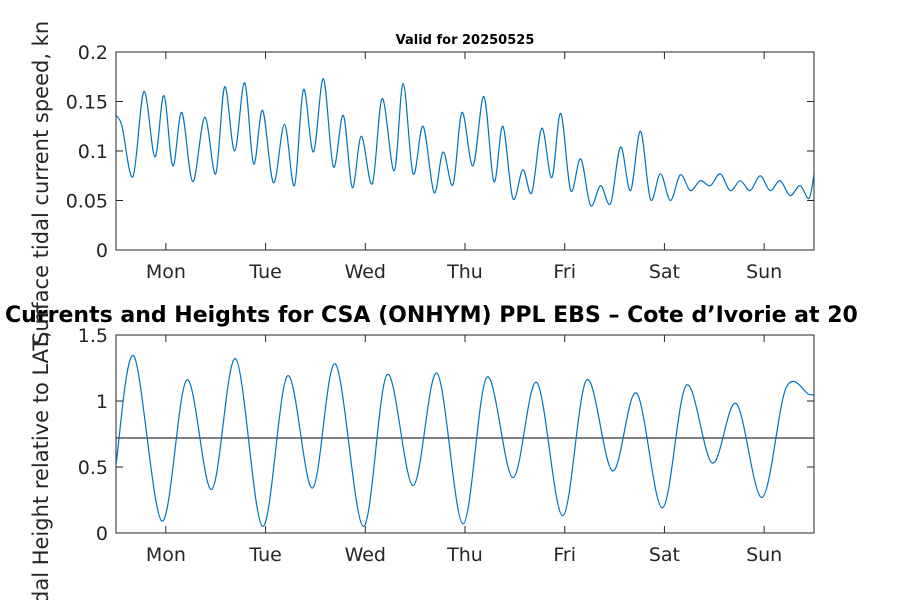 The image size is (900, 600). What do you see at coordinates (664, 555) in the screenshot?
I see `tidal-height-x-tick-label: Sat` at bounding box center [664, 555].